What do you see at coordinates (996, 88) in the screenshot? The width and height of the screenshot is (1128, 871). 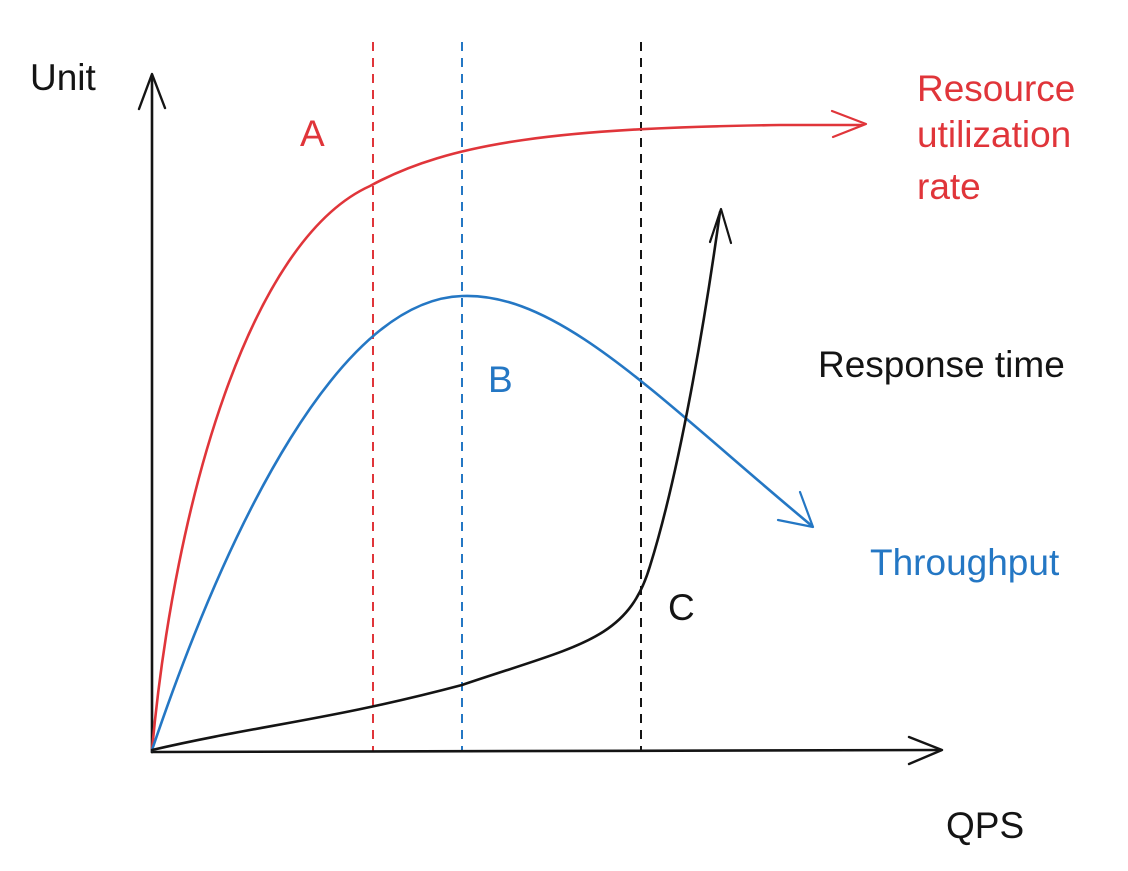 I see `resource-label-line-1: Resource` at bounding box center [996, 88].